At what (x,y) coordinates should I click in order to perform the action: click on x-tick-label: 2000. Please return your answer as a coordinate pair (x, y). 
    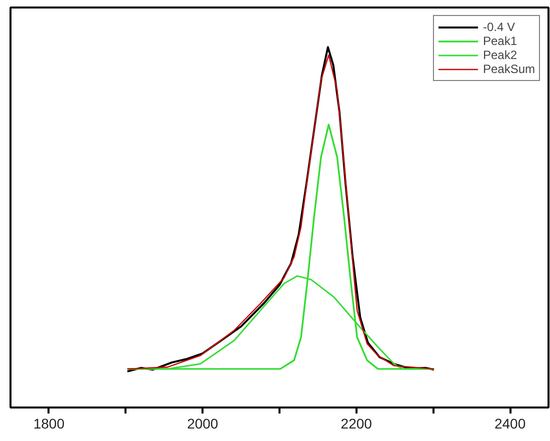
    Looking at the image, I should click on (202, 424).